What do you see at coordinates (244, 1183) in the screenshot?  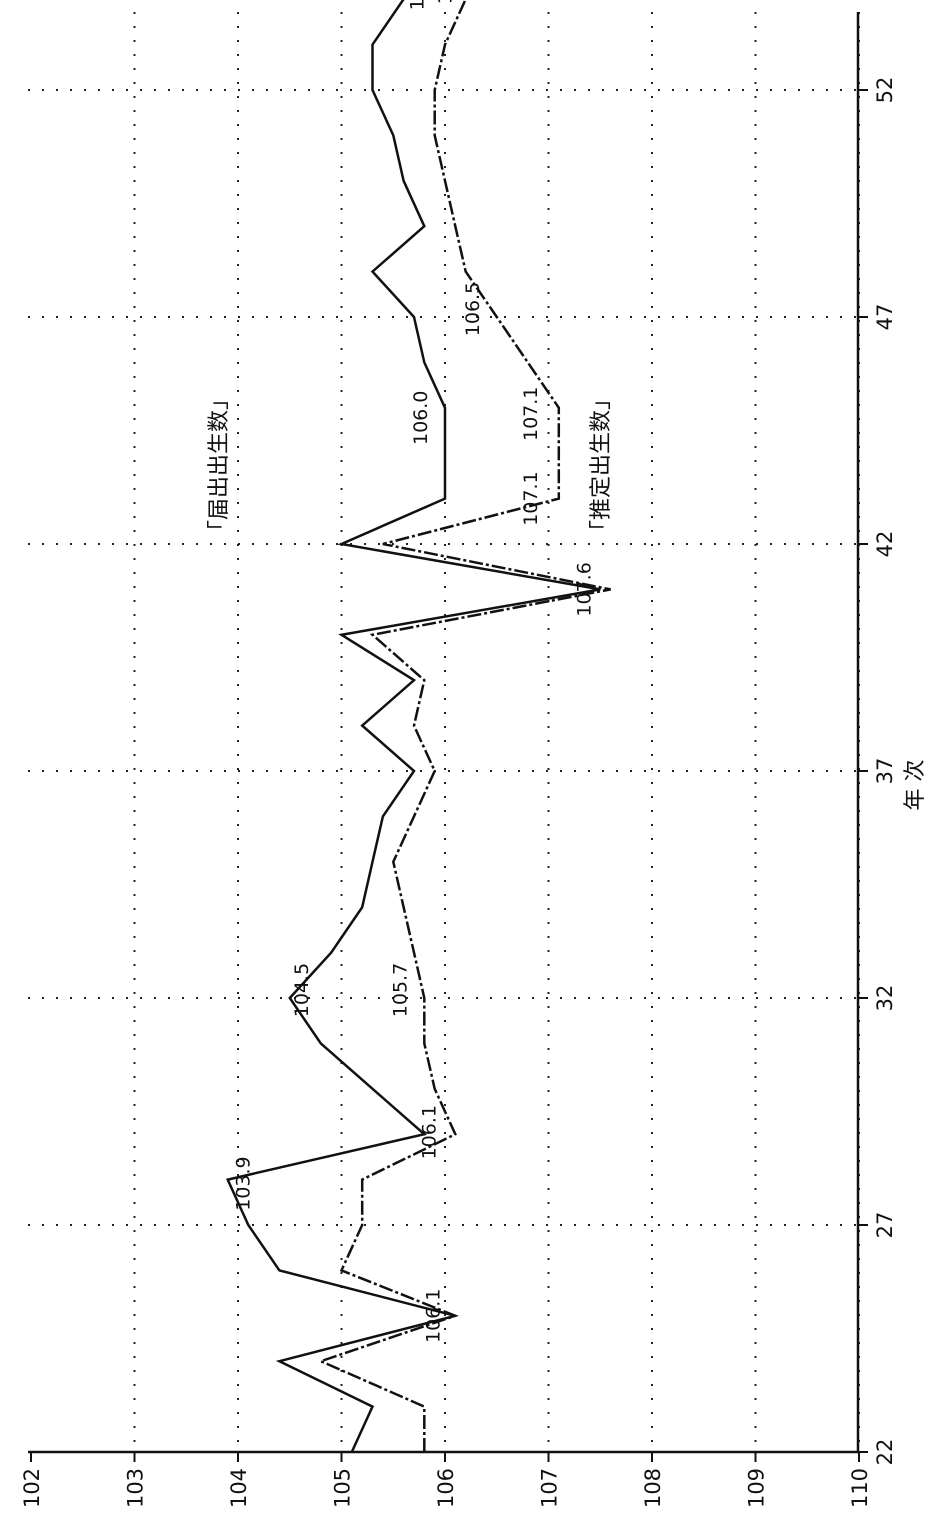 I see `data-label: 103.9` at bounding box center [244, 1183].